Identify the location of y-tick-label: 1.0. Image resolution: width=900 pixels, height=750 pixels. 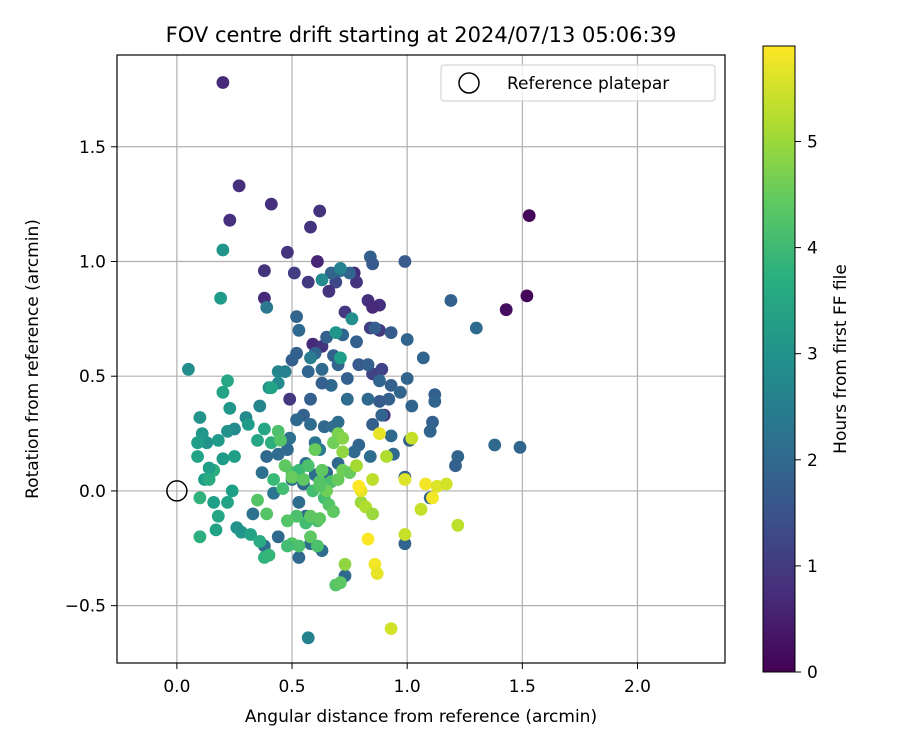
(92, 262).